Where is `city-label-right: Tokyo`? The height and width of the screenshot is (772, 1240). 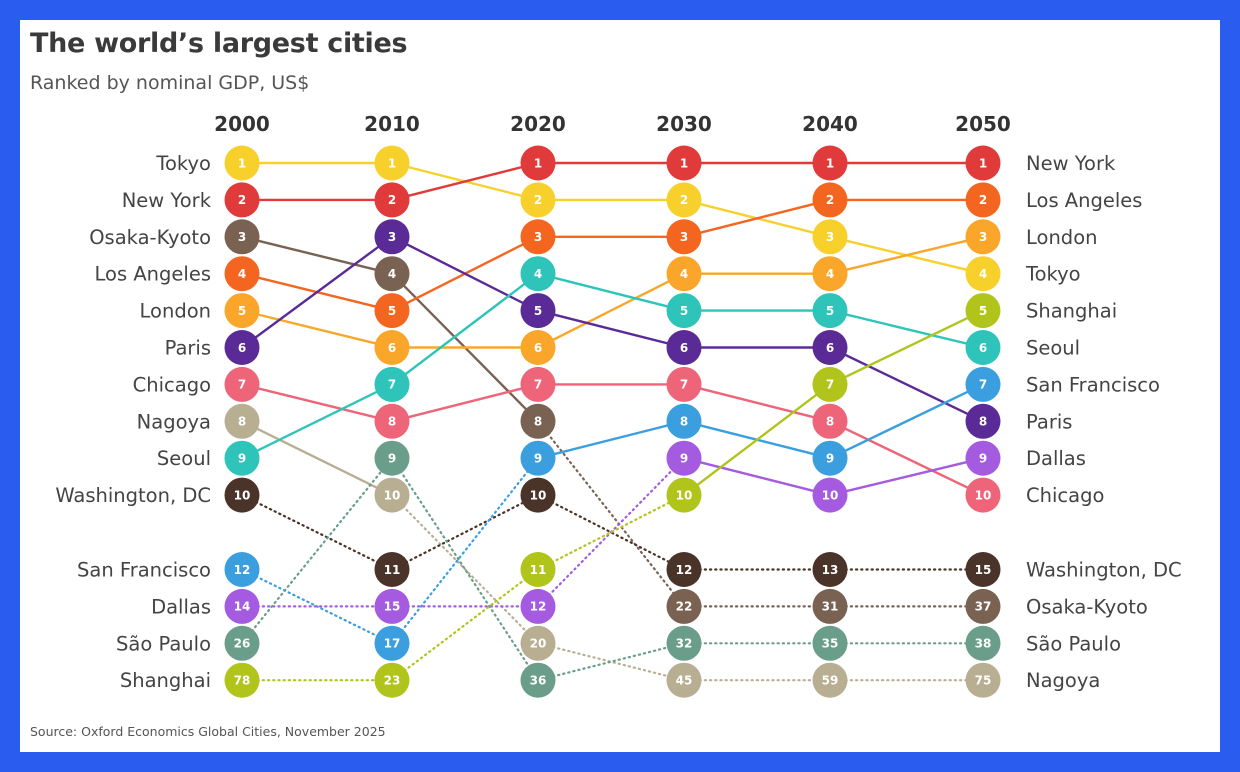 city-label-right: Tokyo is located at coordinates (1053, 274).